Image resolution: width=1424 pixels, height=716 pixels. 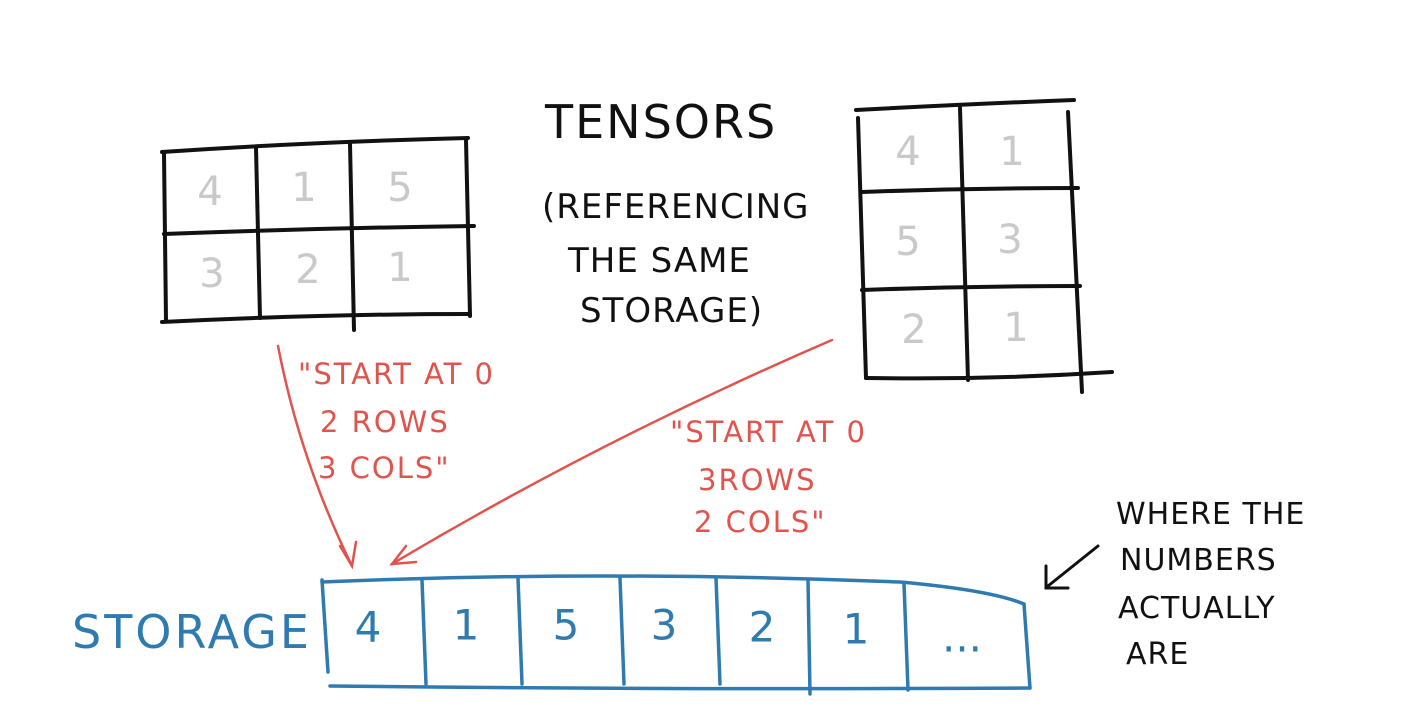 What do you see at coordinates (757, 480) in the screenshot?
I see `annotation-b-line-2: 3ROWS` at bounding box center [757, 480].